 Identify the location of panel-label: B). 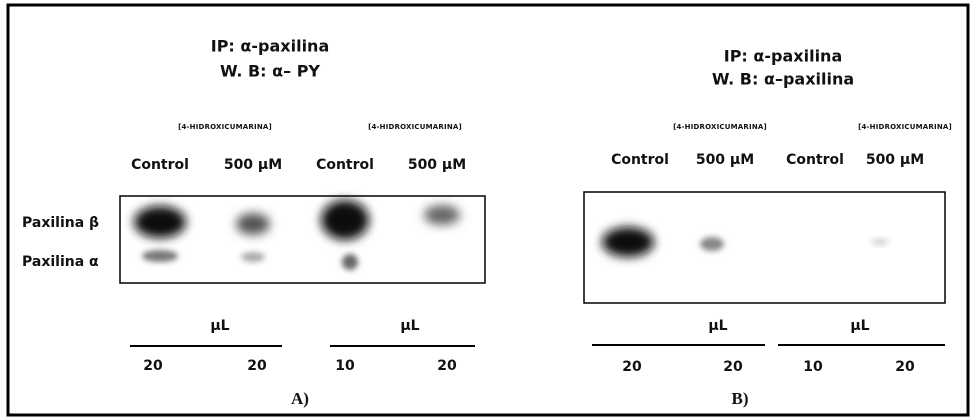
(740, 398).